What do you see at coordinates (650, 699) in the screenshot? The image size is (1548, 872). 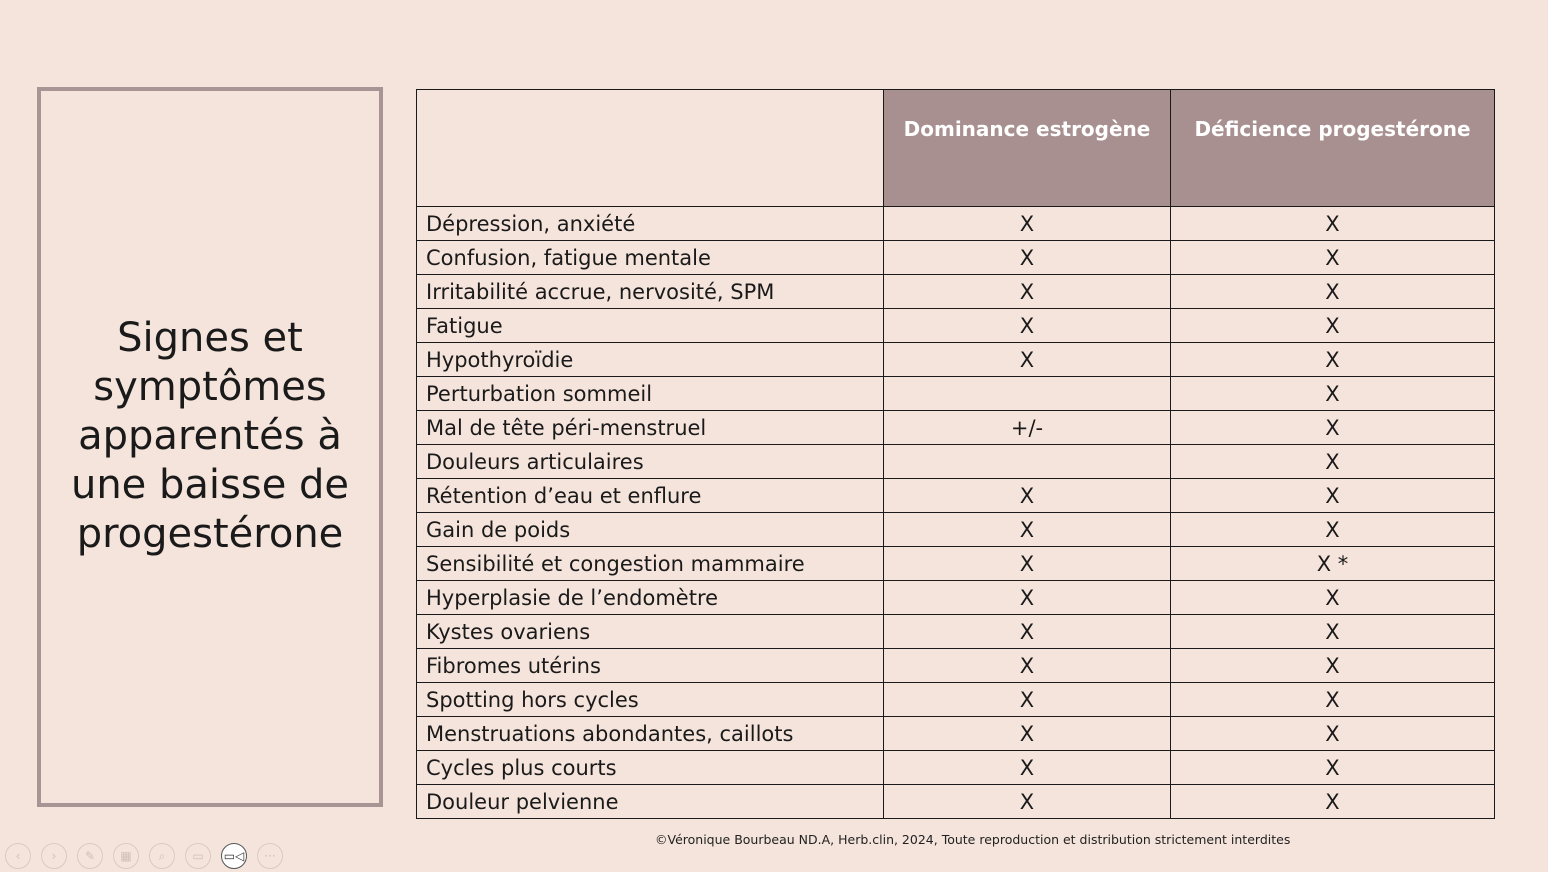 I see `symptom-cell: Spotting hors cycles` at bounding box center [650, 699].